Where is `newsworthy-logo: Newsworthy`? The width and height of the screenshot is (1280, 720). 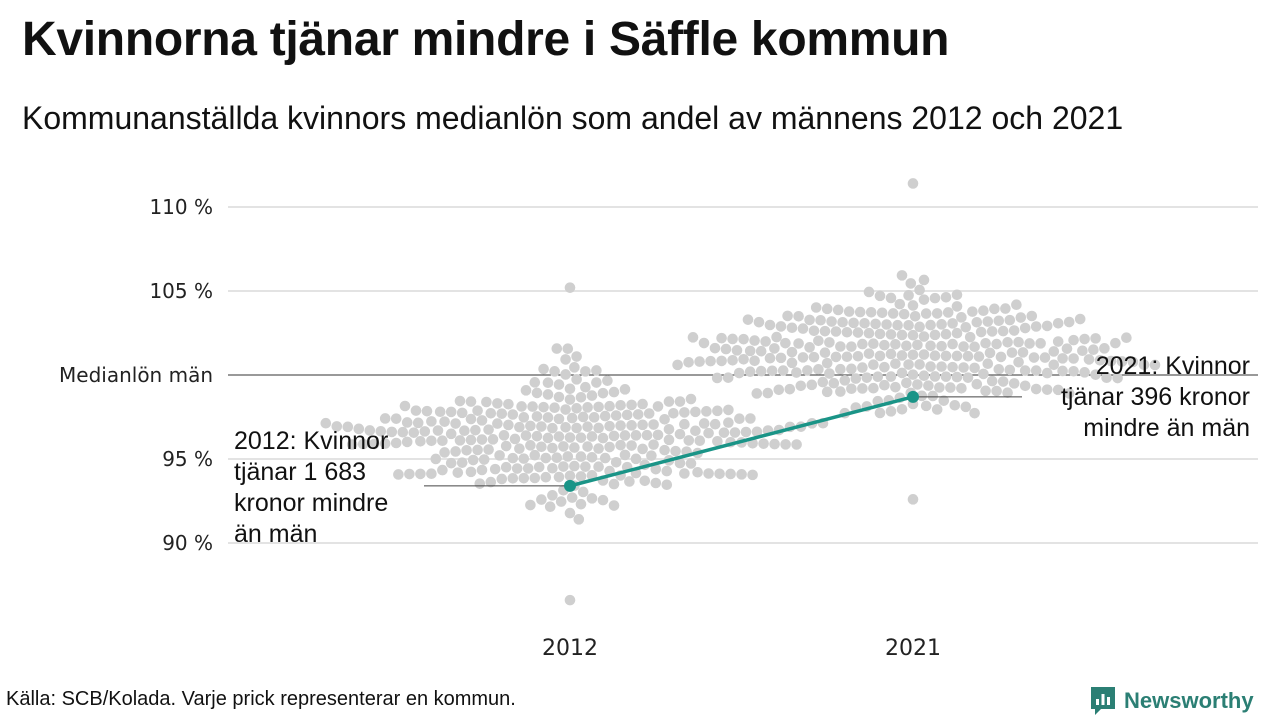 newsworthy-logo: Newsworthy is located at coordinates (1171, 701).